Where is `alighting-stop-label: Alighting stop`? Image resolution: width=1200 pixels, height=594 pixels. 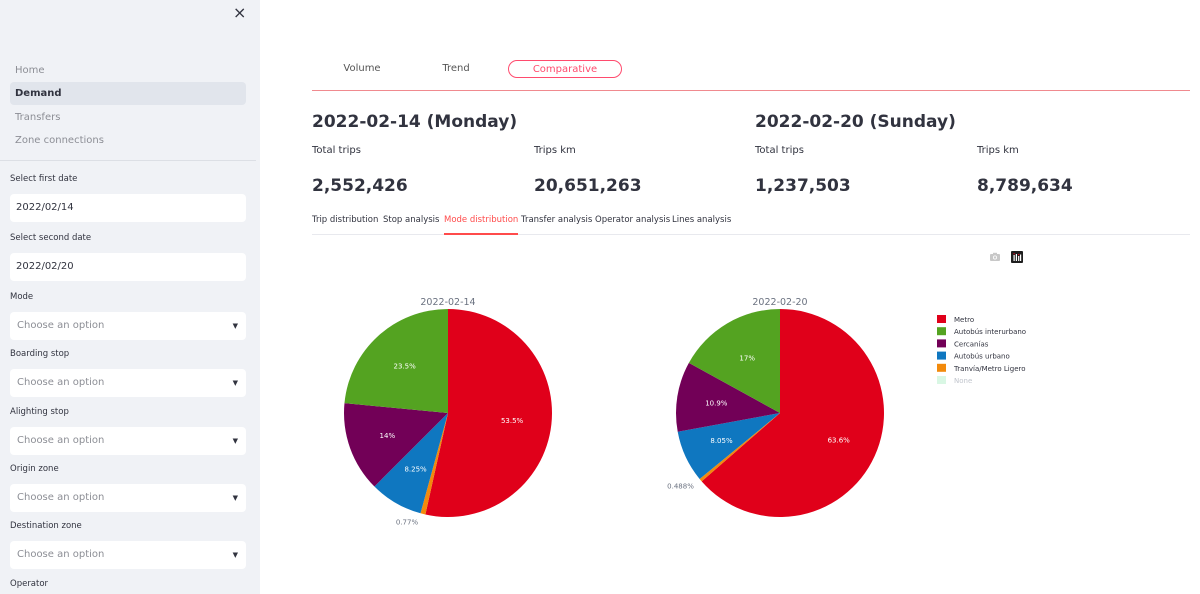 alighting-stop-label: Alighting stop is located at coordinates (39, 412).